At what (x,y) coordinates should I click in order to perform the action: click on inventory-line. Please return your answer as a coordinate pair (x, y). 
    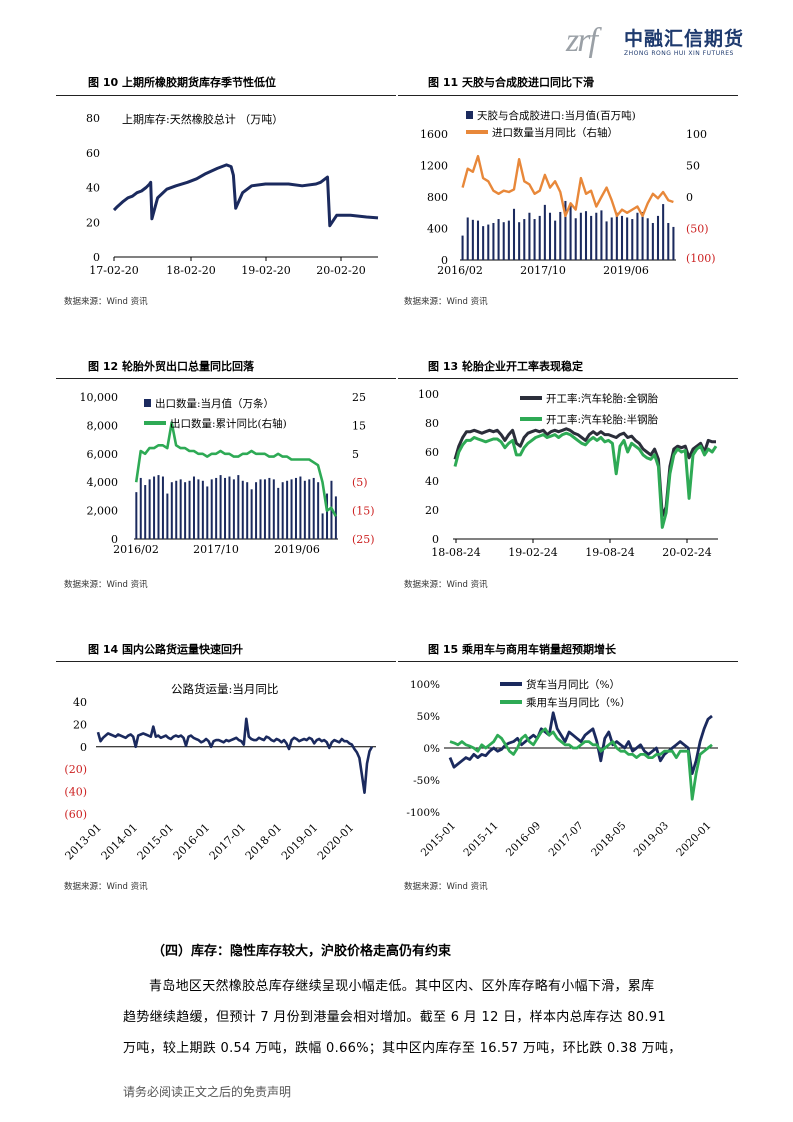
    Looking at the image, I should click on (245, 195).